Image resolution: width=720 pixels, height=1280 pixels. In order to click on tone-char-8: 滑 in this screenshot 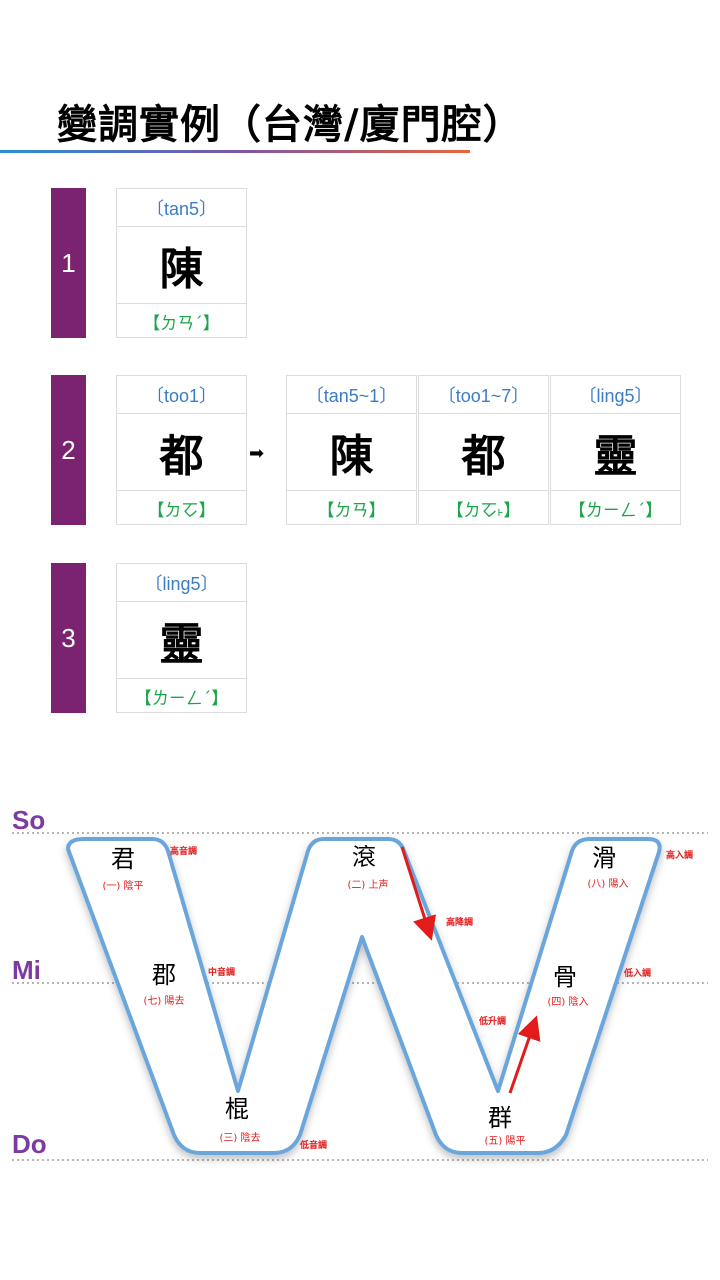, I will do `click(604, 858)`.